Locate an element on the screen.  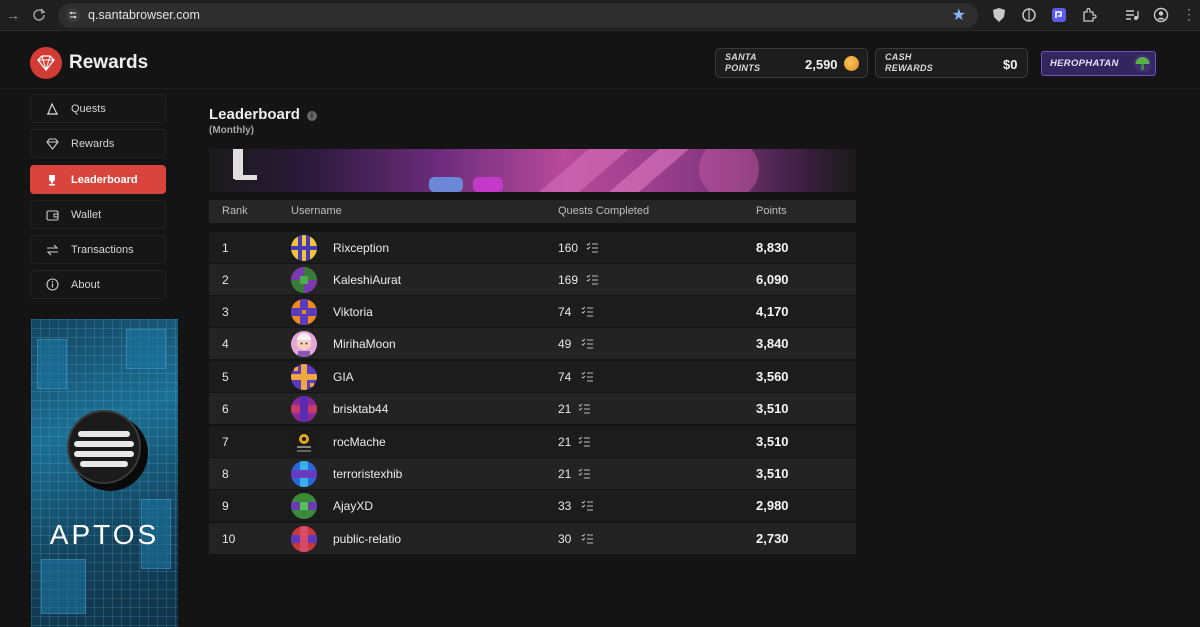
rank-cell: 5 is located at coordinates (225, 377).